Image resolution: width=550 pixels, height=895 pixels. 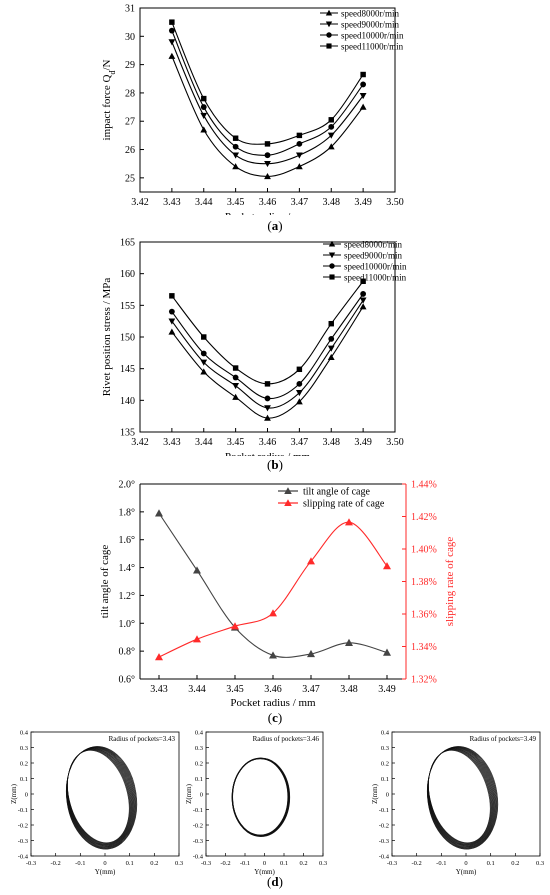 What do you see at coordinates (424, 582) in the screenshot?
I see `y-right-tick-label: 1.38%` at bounding box center [424, 582].